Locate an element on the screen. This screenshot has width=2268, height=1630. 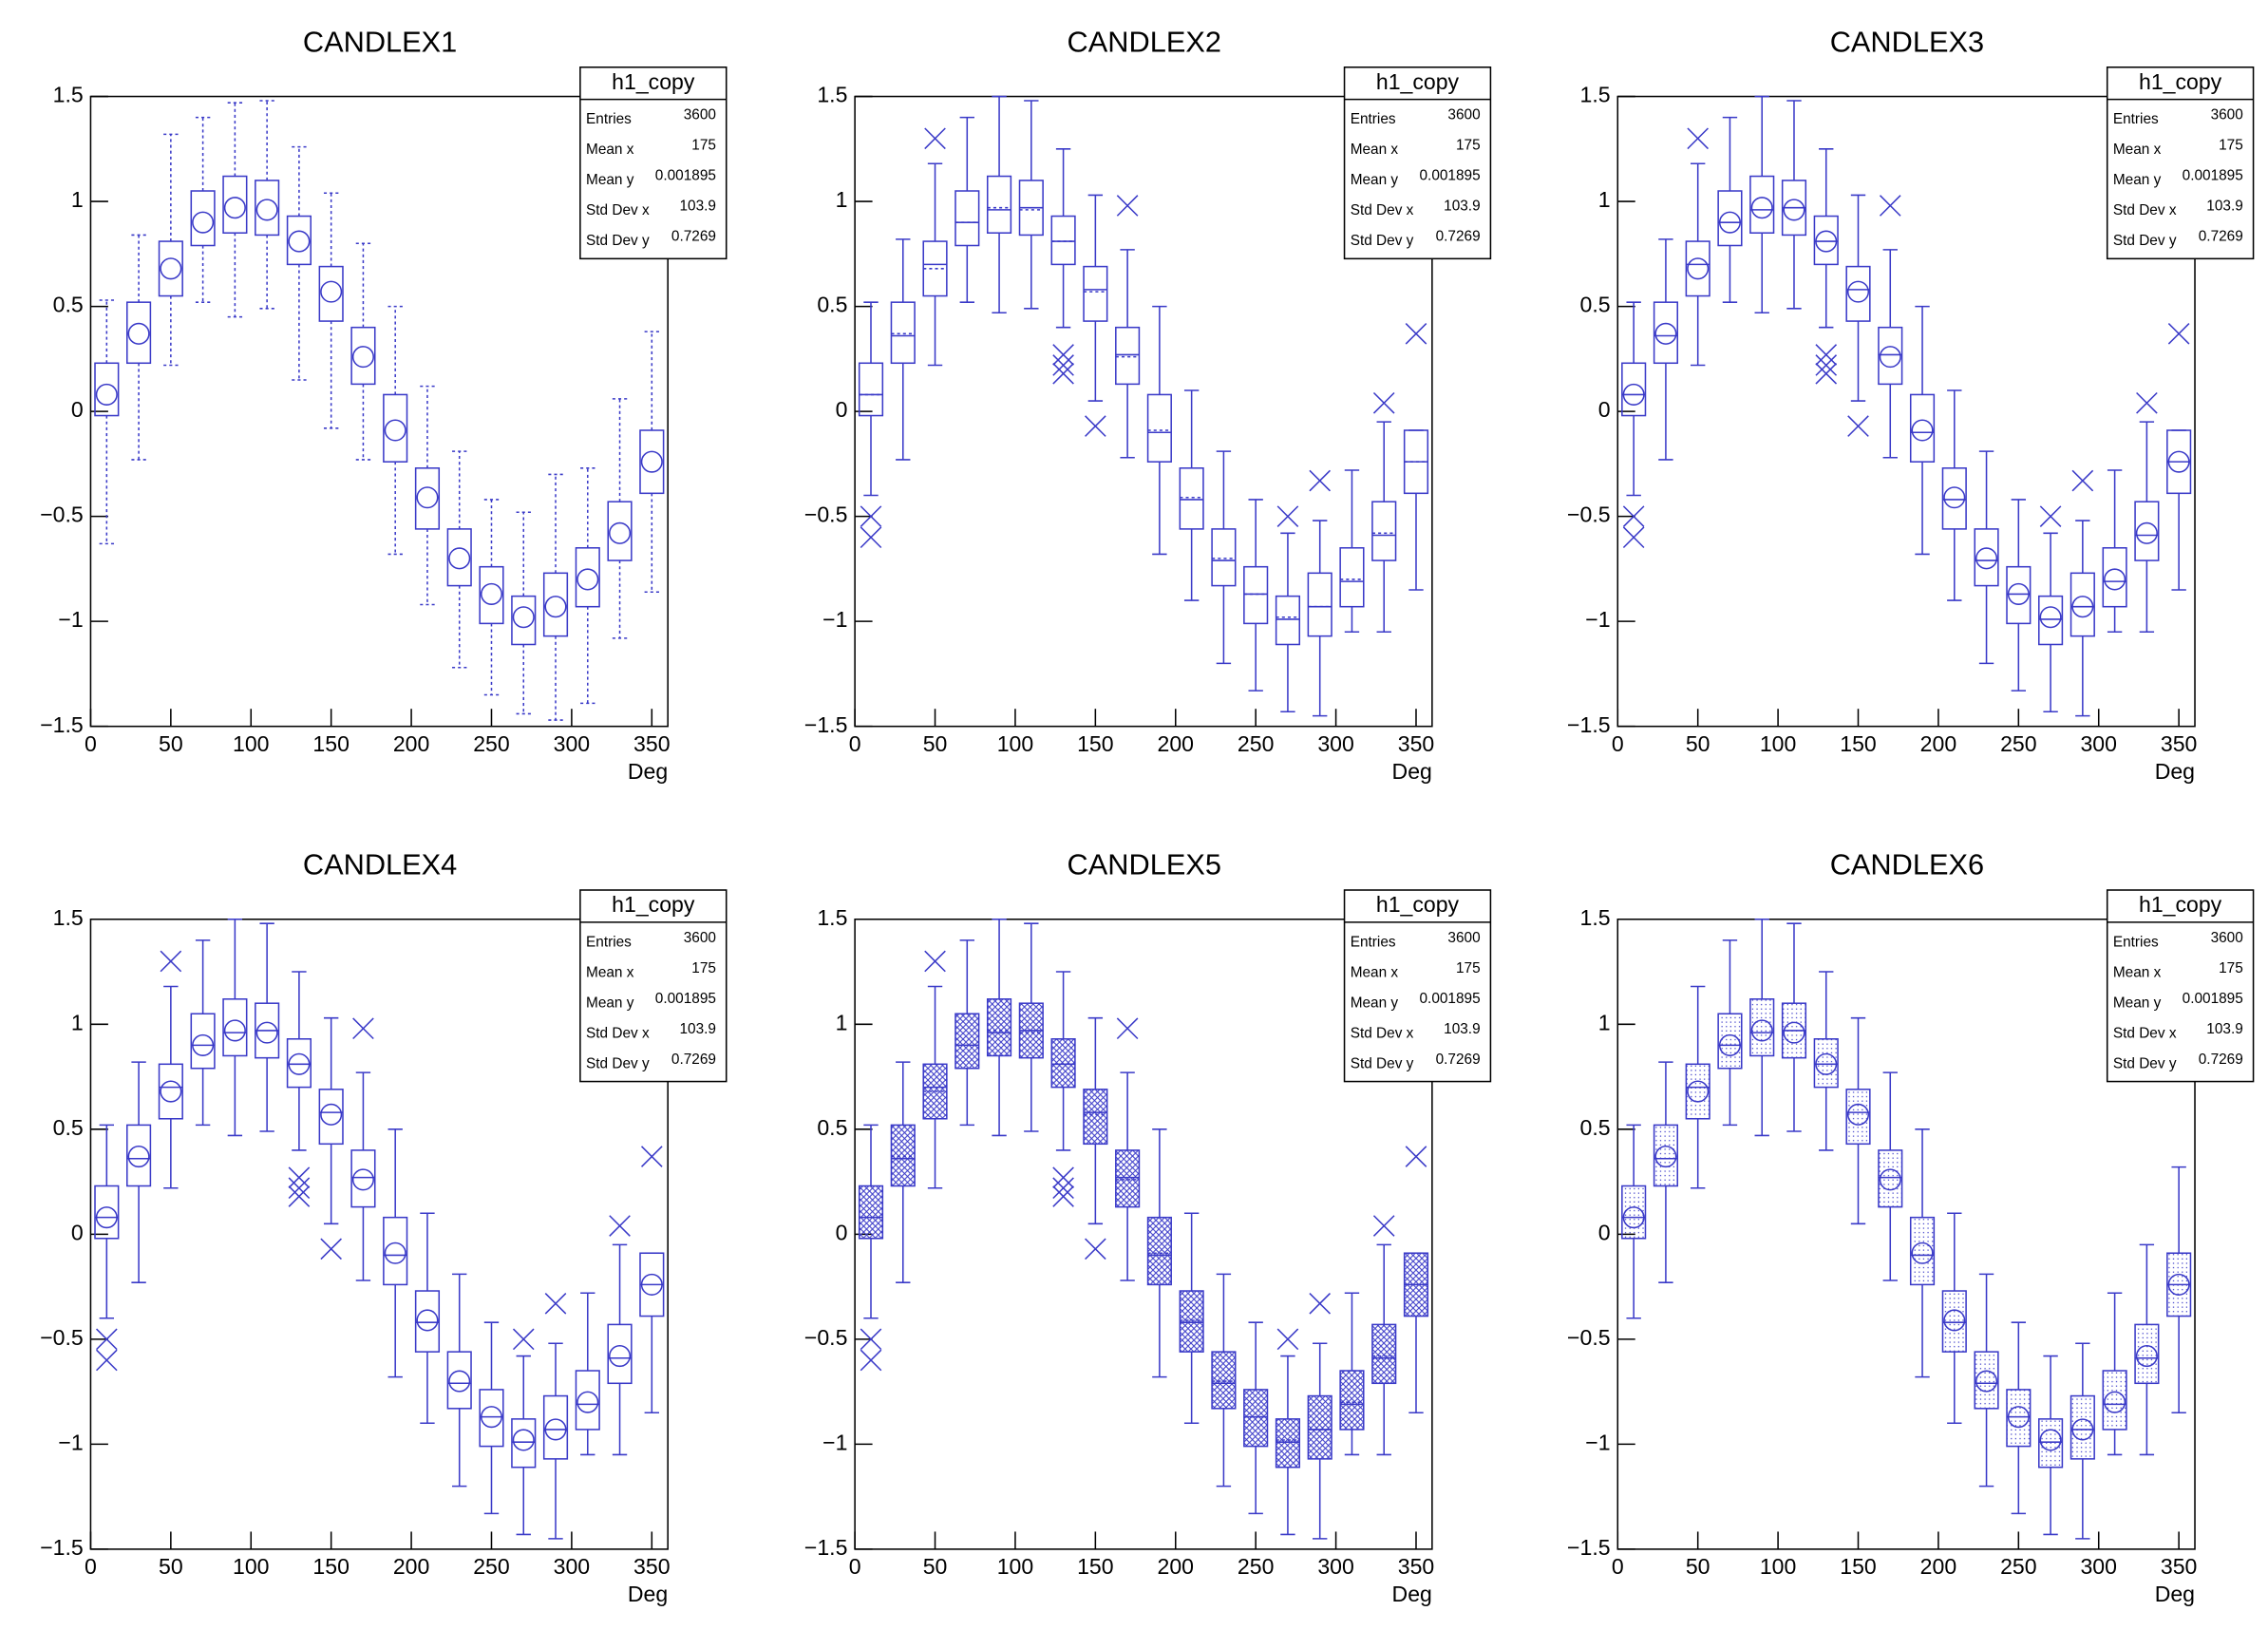
y-tick-label: 1 is located at coordinates (1605, 1022).